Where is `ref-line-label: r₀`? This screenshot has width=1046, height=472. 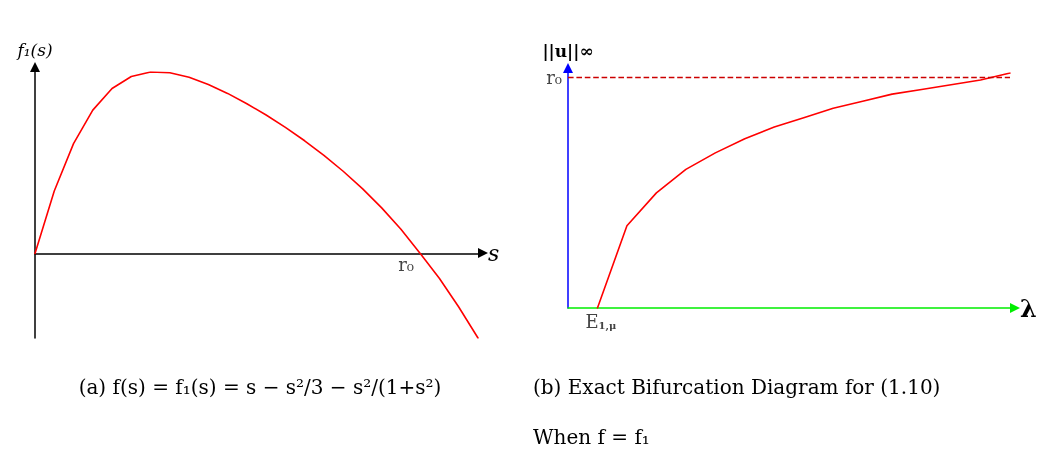
ref-line-label: r₀ is located at coordinates (554, 78).